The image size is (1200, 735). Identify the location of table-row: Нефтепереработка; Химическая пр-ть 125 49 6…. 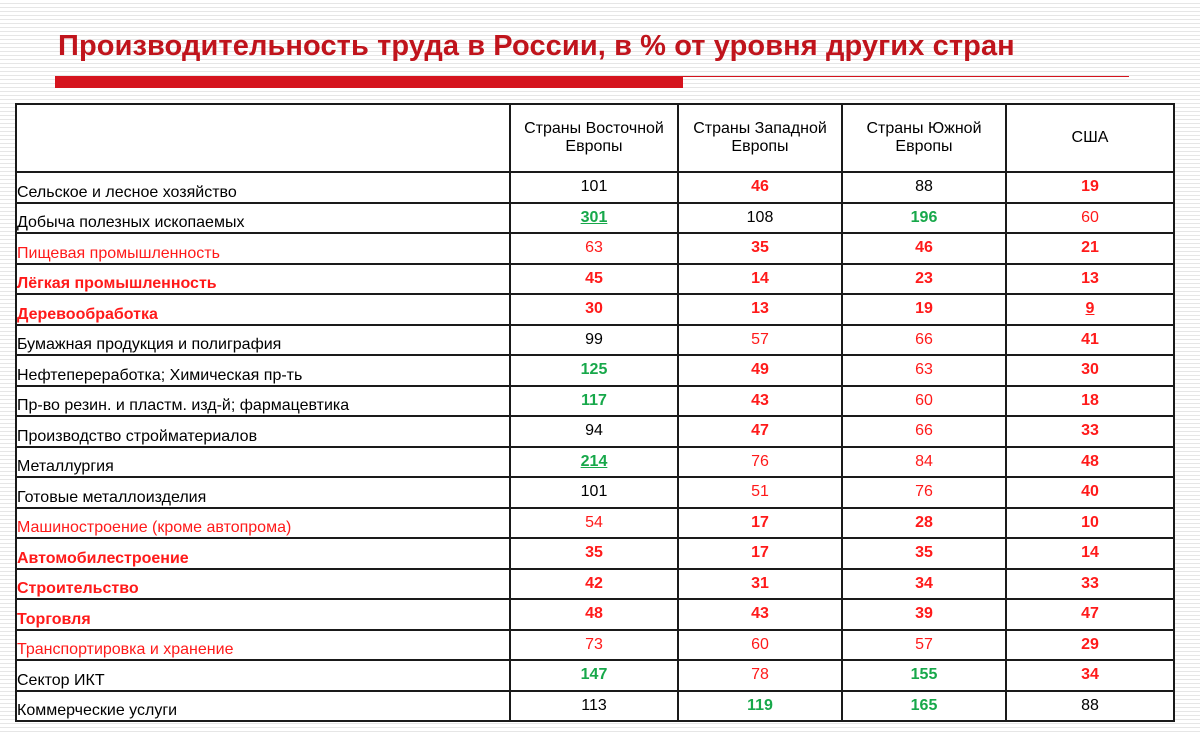
(595, 370).